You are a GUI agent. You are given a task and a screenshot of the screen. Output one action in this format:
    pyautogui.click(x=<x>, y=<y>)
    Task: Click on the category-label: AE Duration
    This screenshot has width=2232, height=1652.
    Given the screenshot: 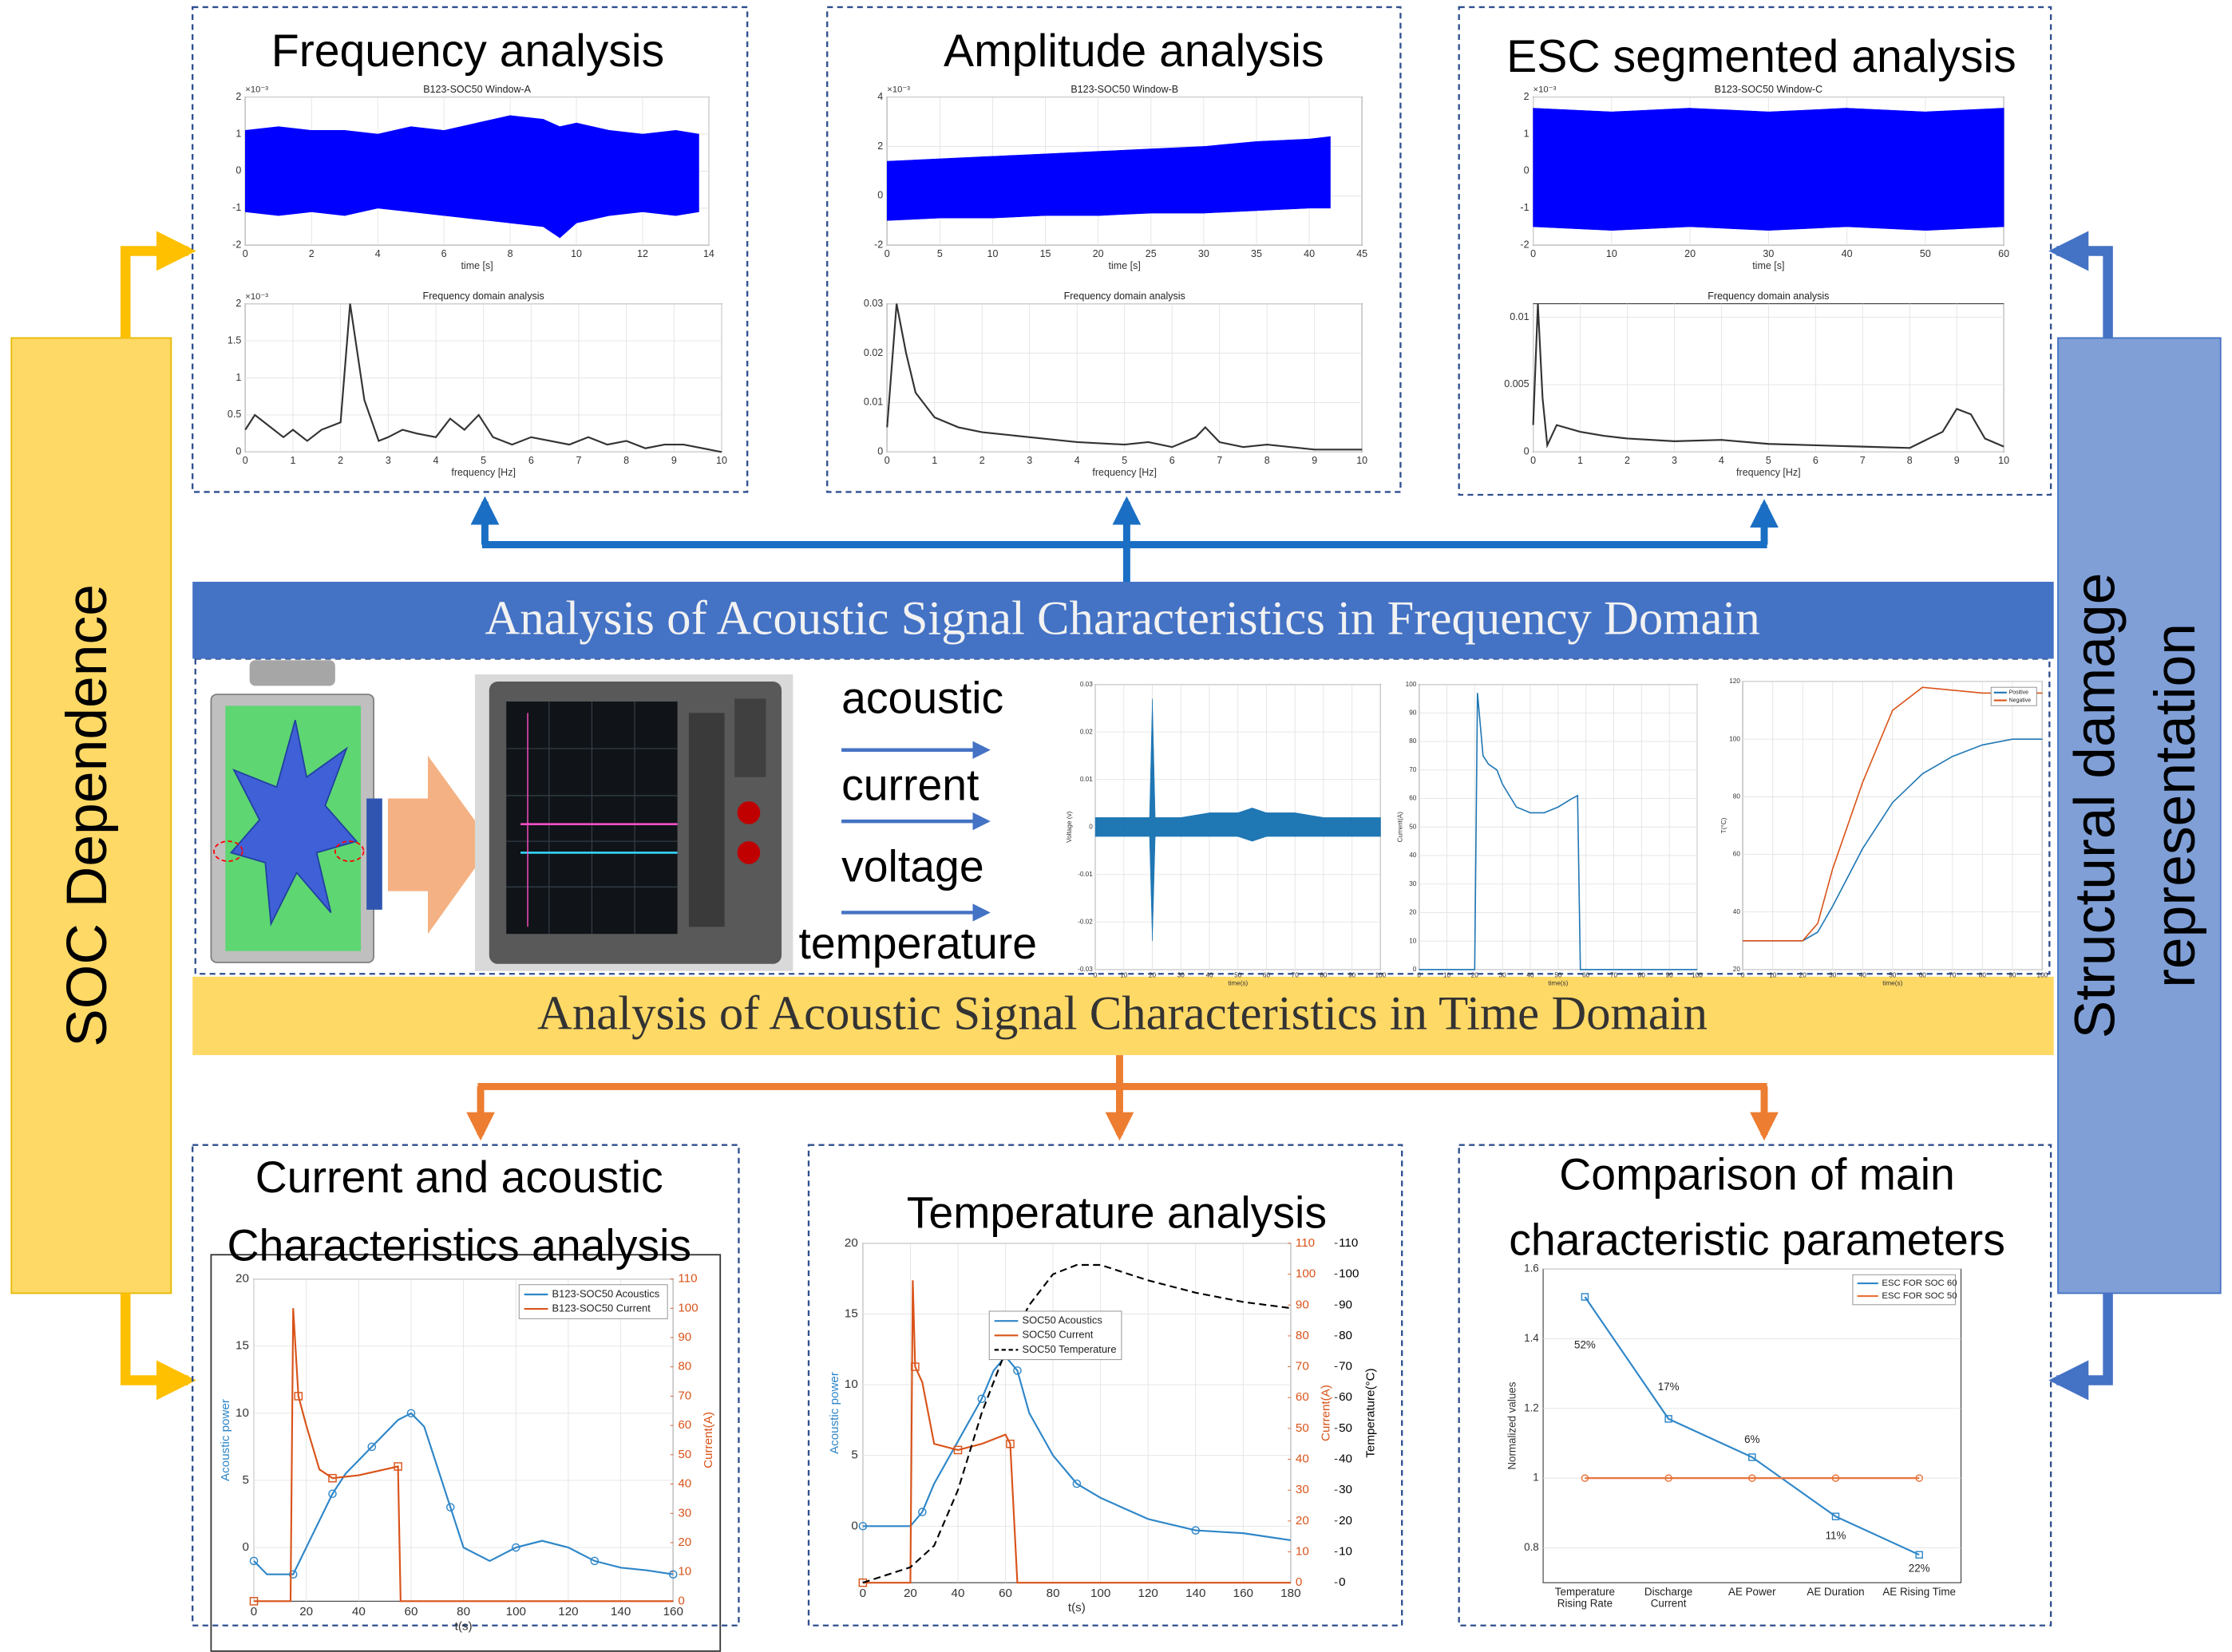 What is the action you would take?
    pyautogui.click(x=1835, y=1592)
    